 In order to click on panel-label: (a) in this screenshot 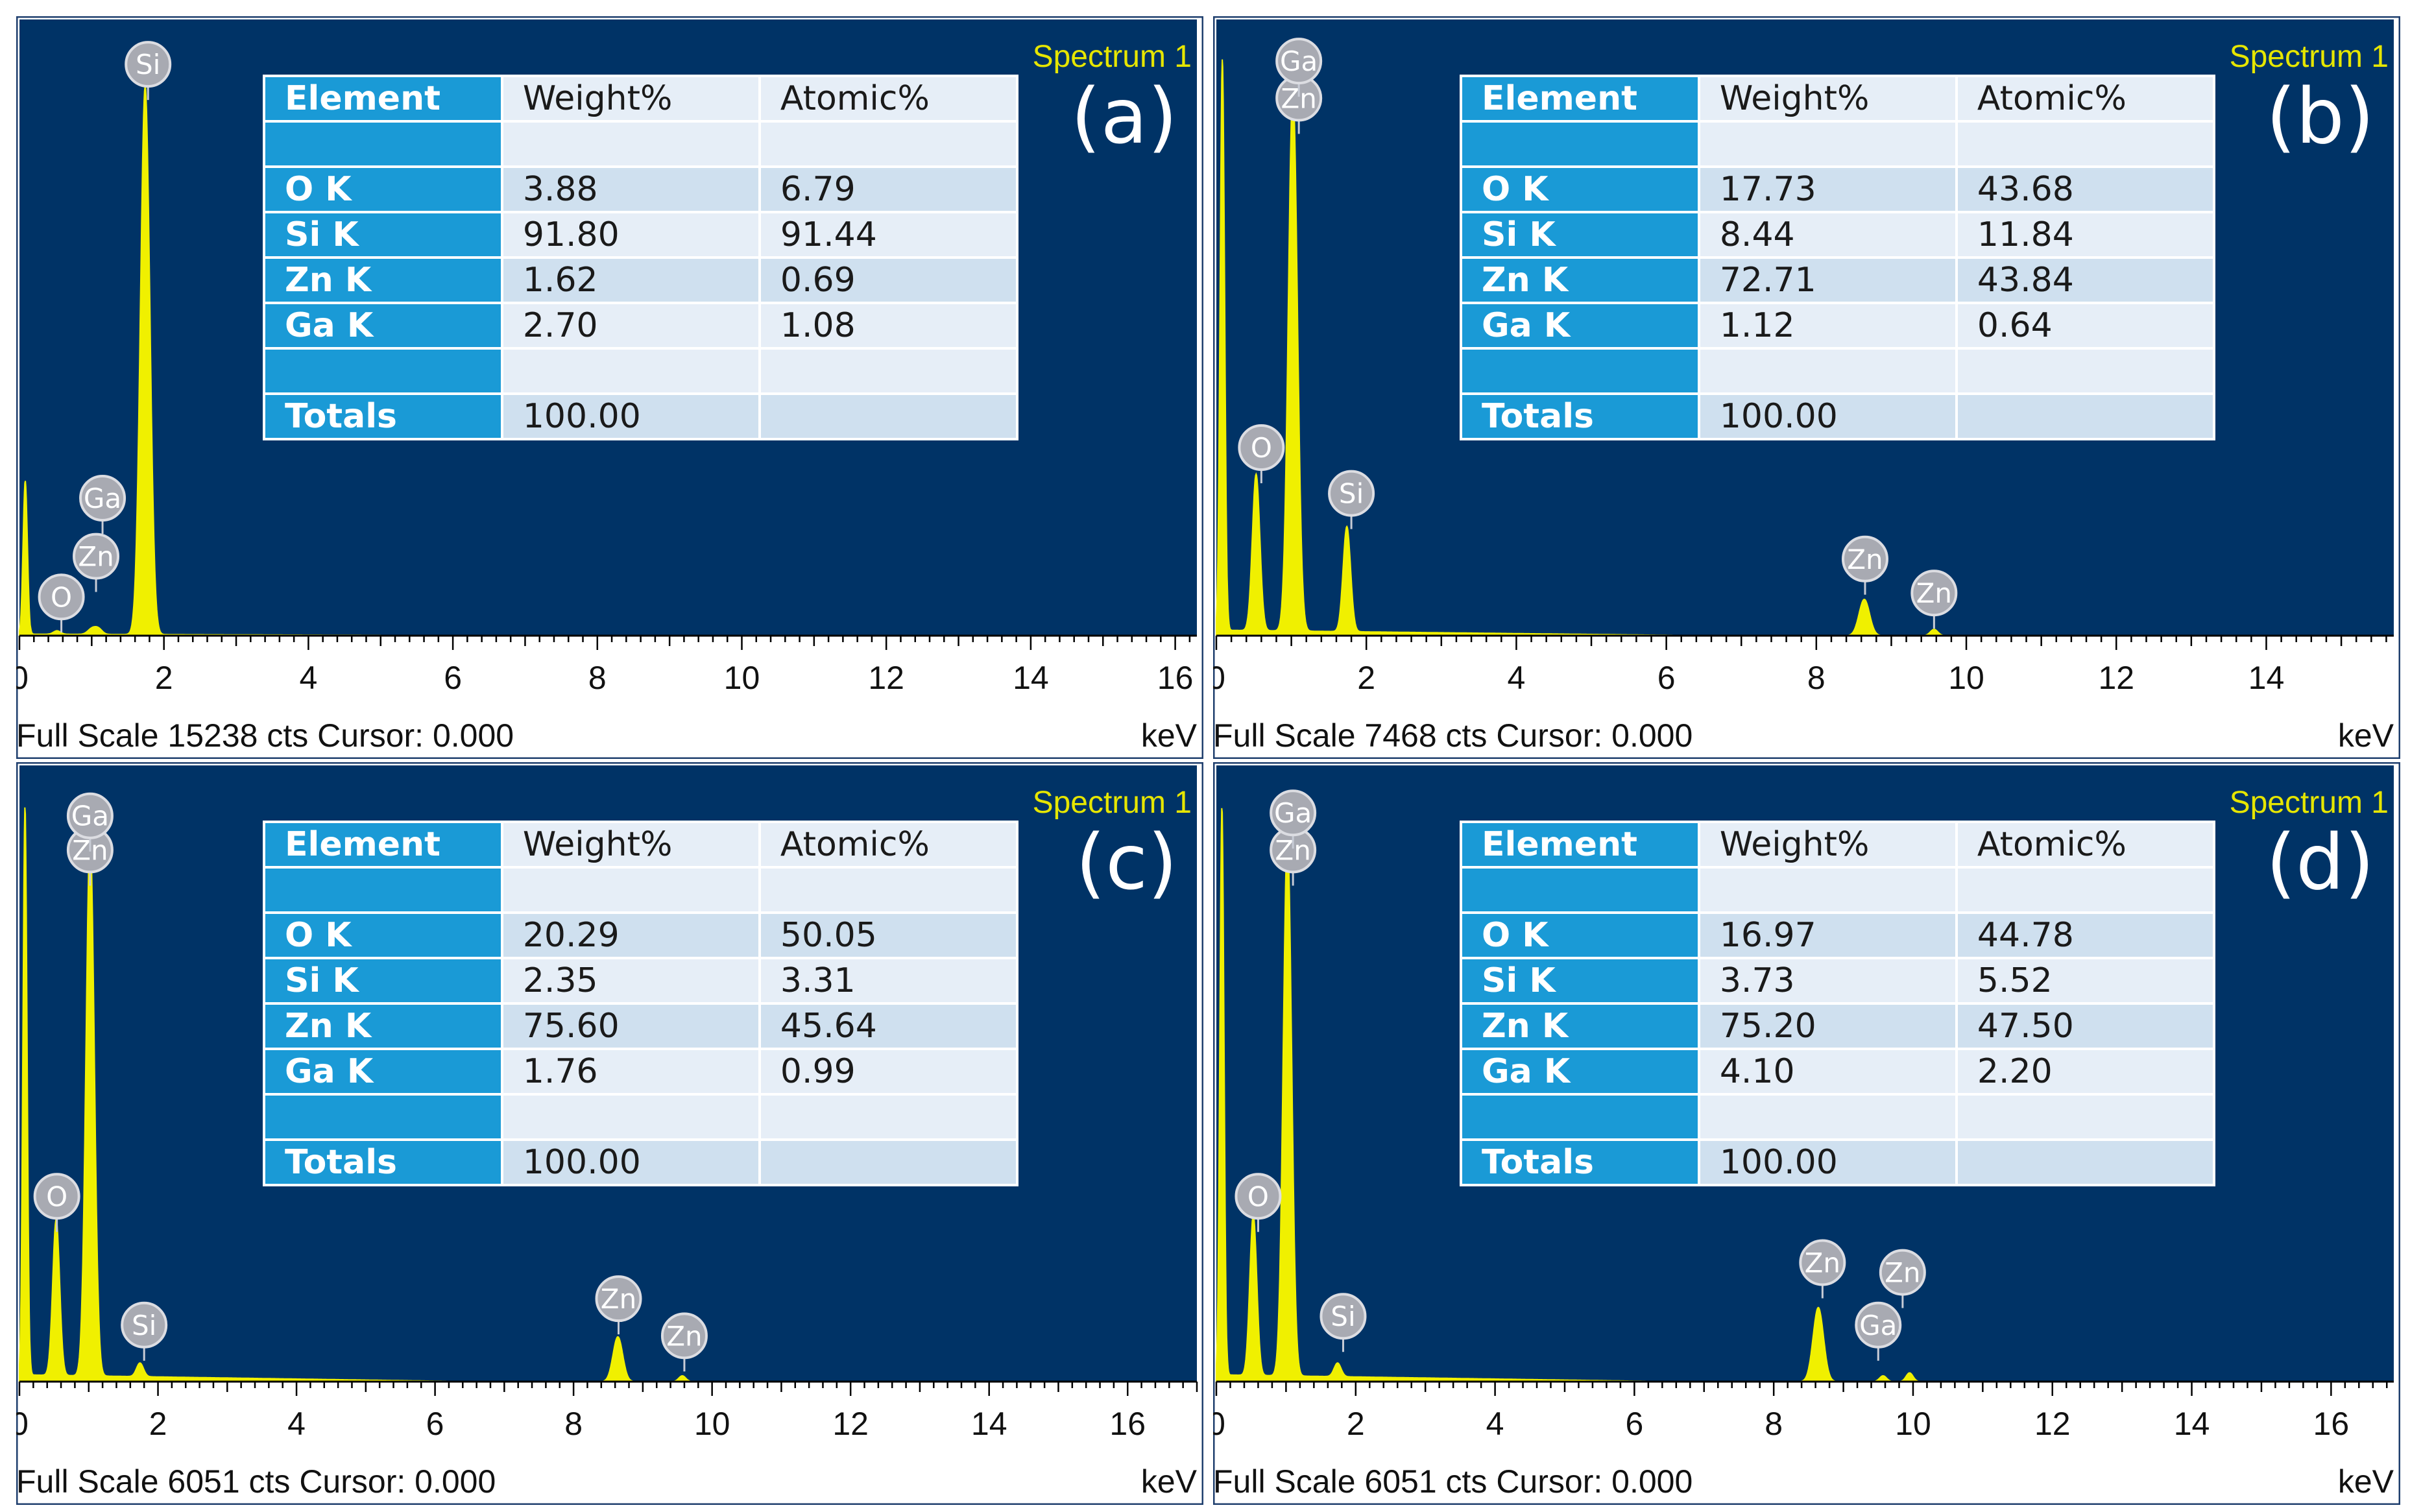, I will do `click(1123, 116)`.